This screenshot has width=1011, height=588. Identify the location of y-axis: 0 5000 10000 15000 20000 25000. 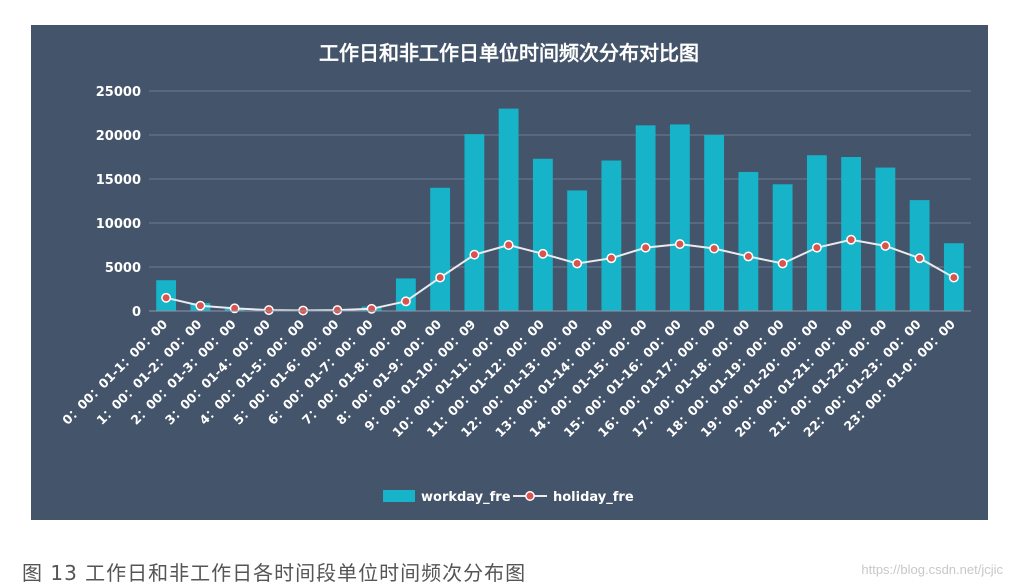
(118, 202).